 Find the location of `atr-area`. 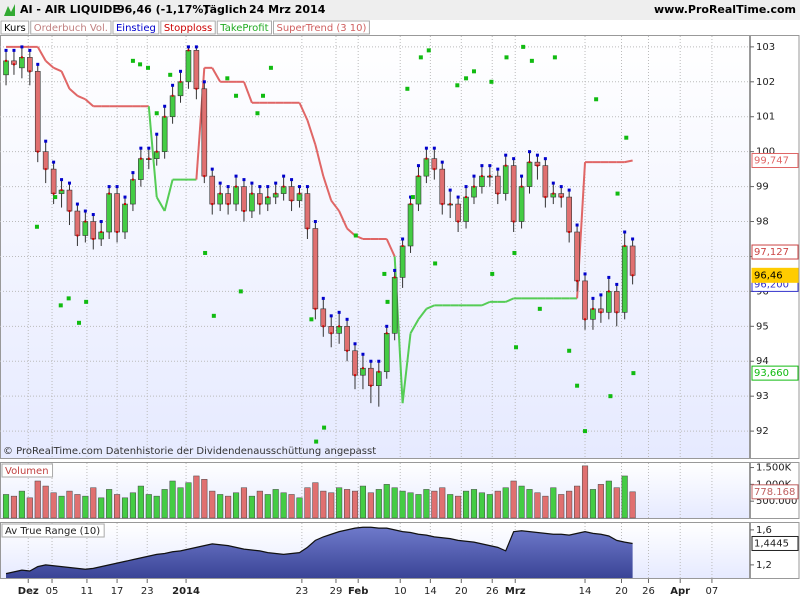

atr-area is located at coordinates (319, 552).